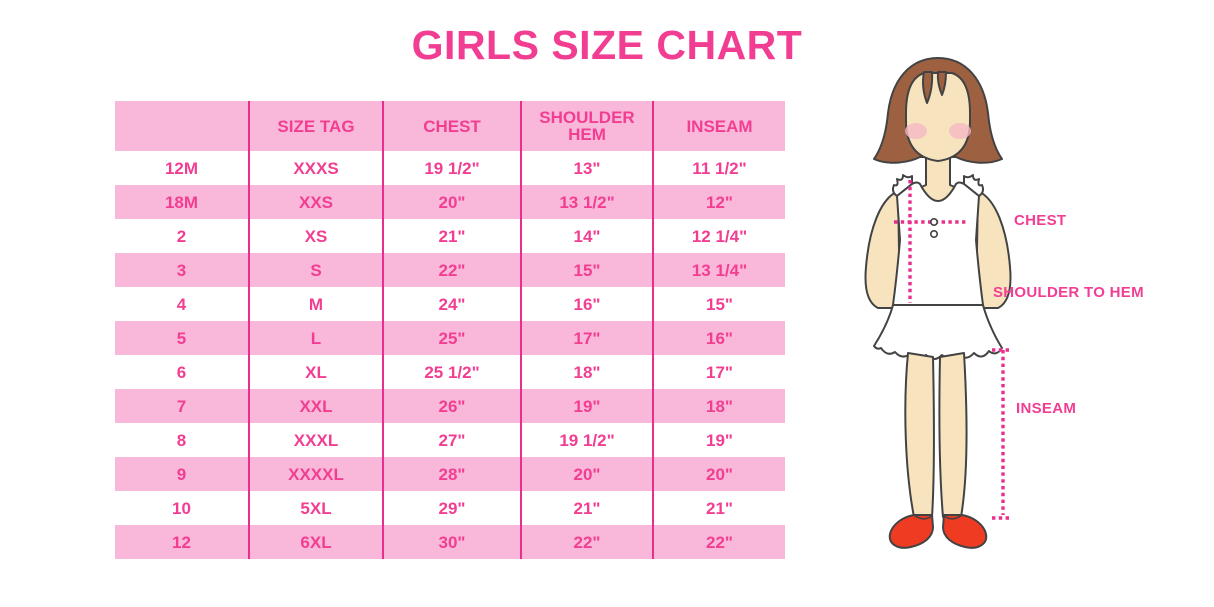 The width and height of the screenshot is (1214, 607). Describe the element at coordinates (902, 185) in the screenshot. I see `left-shoulder-ruffle` at that location.